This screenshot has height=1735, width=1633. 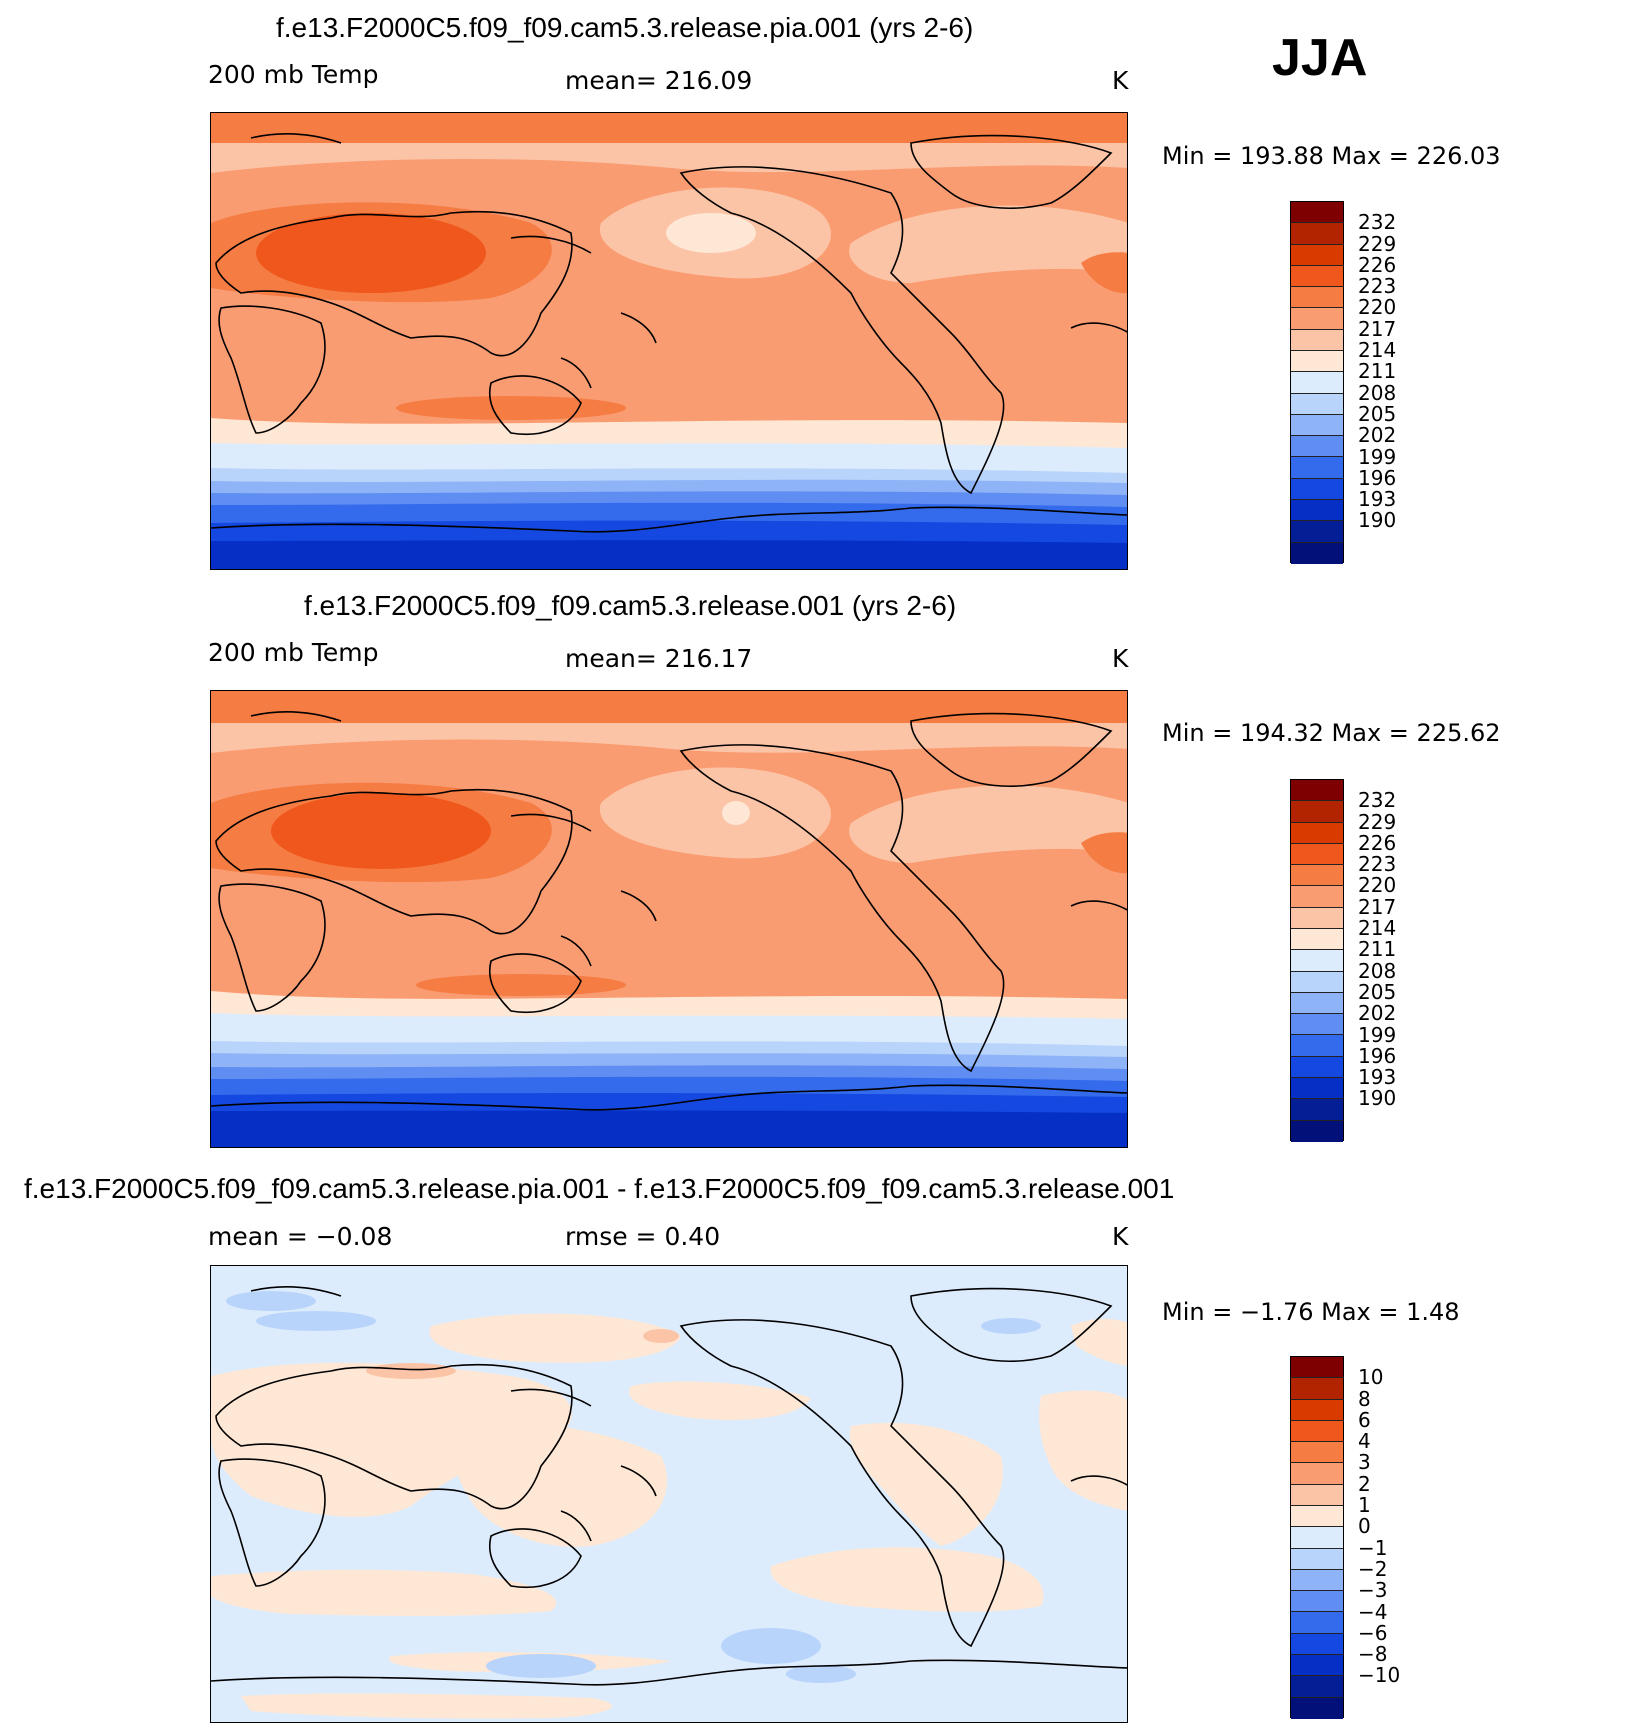 What do you see at coordinates (1377, 286) in the screenshot?
I see `panel-1-colorbar-tick-label: 223` at bounding box center [1377, 286].